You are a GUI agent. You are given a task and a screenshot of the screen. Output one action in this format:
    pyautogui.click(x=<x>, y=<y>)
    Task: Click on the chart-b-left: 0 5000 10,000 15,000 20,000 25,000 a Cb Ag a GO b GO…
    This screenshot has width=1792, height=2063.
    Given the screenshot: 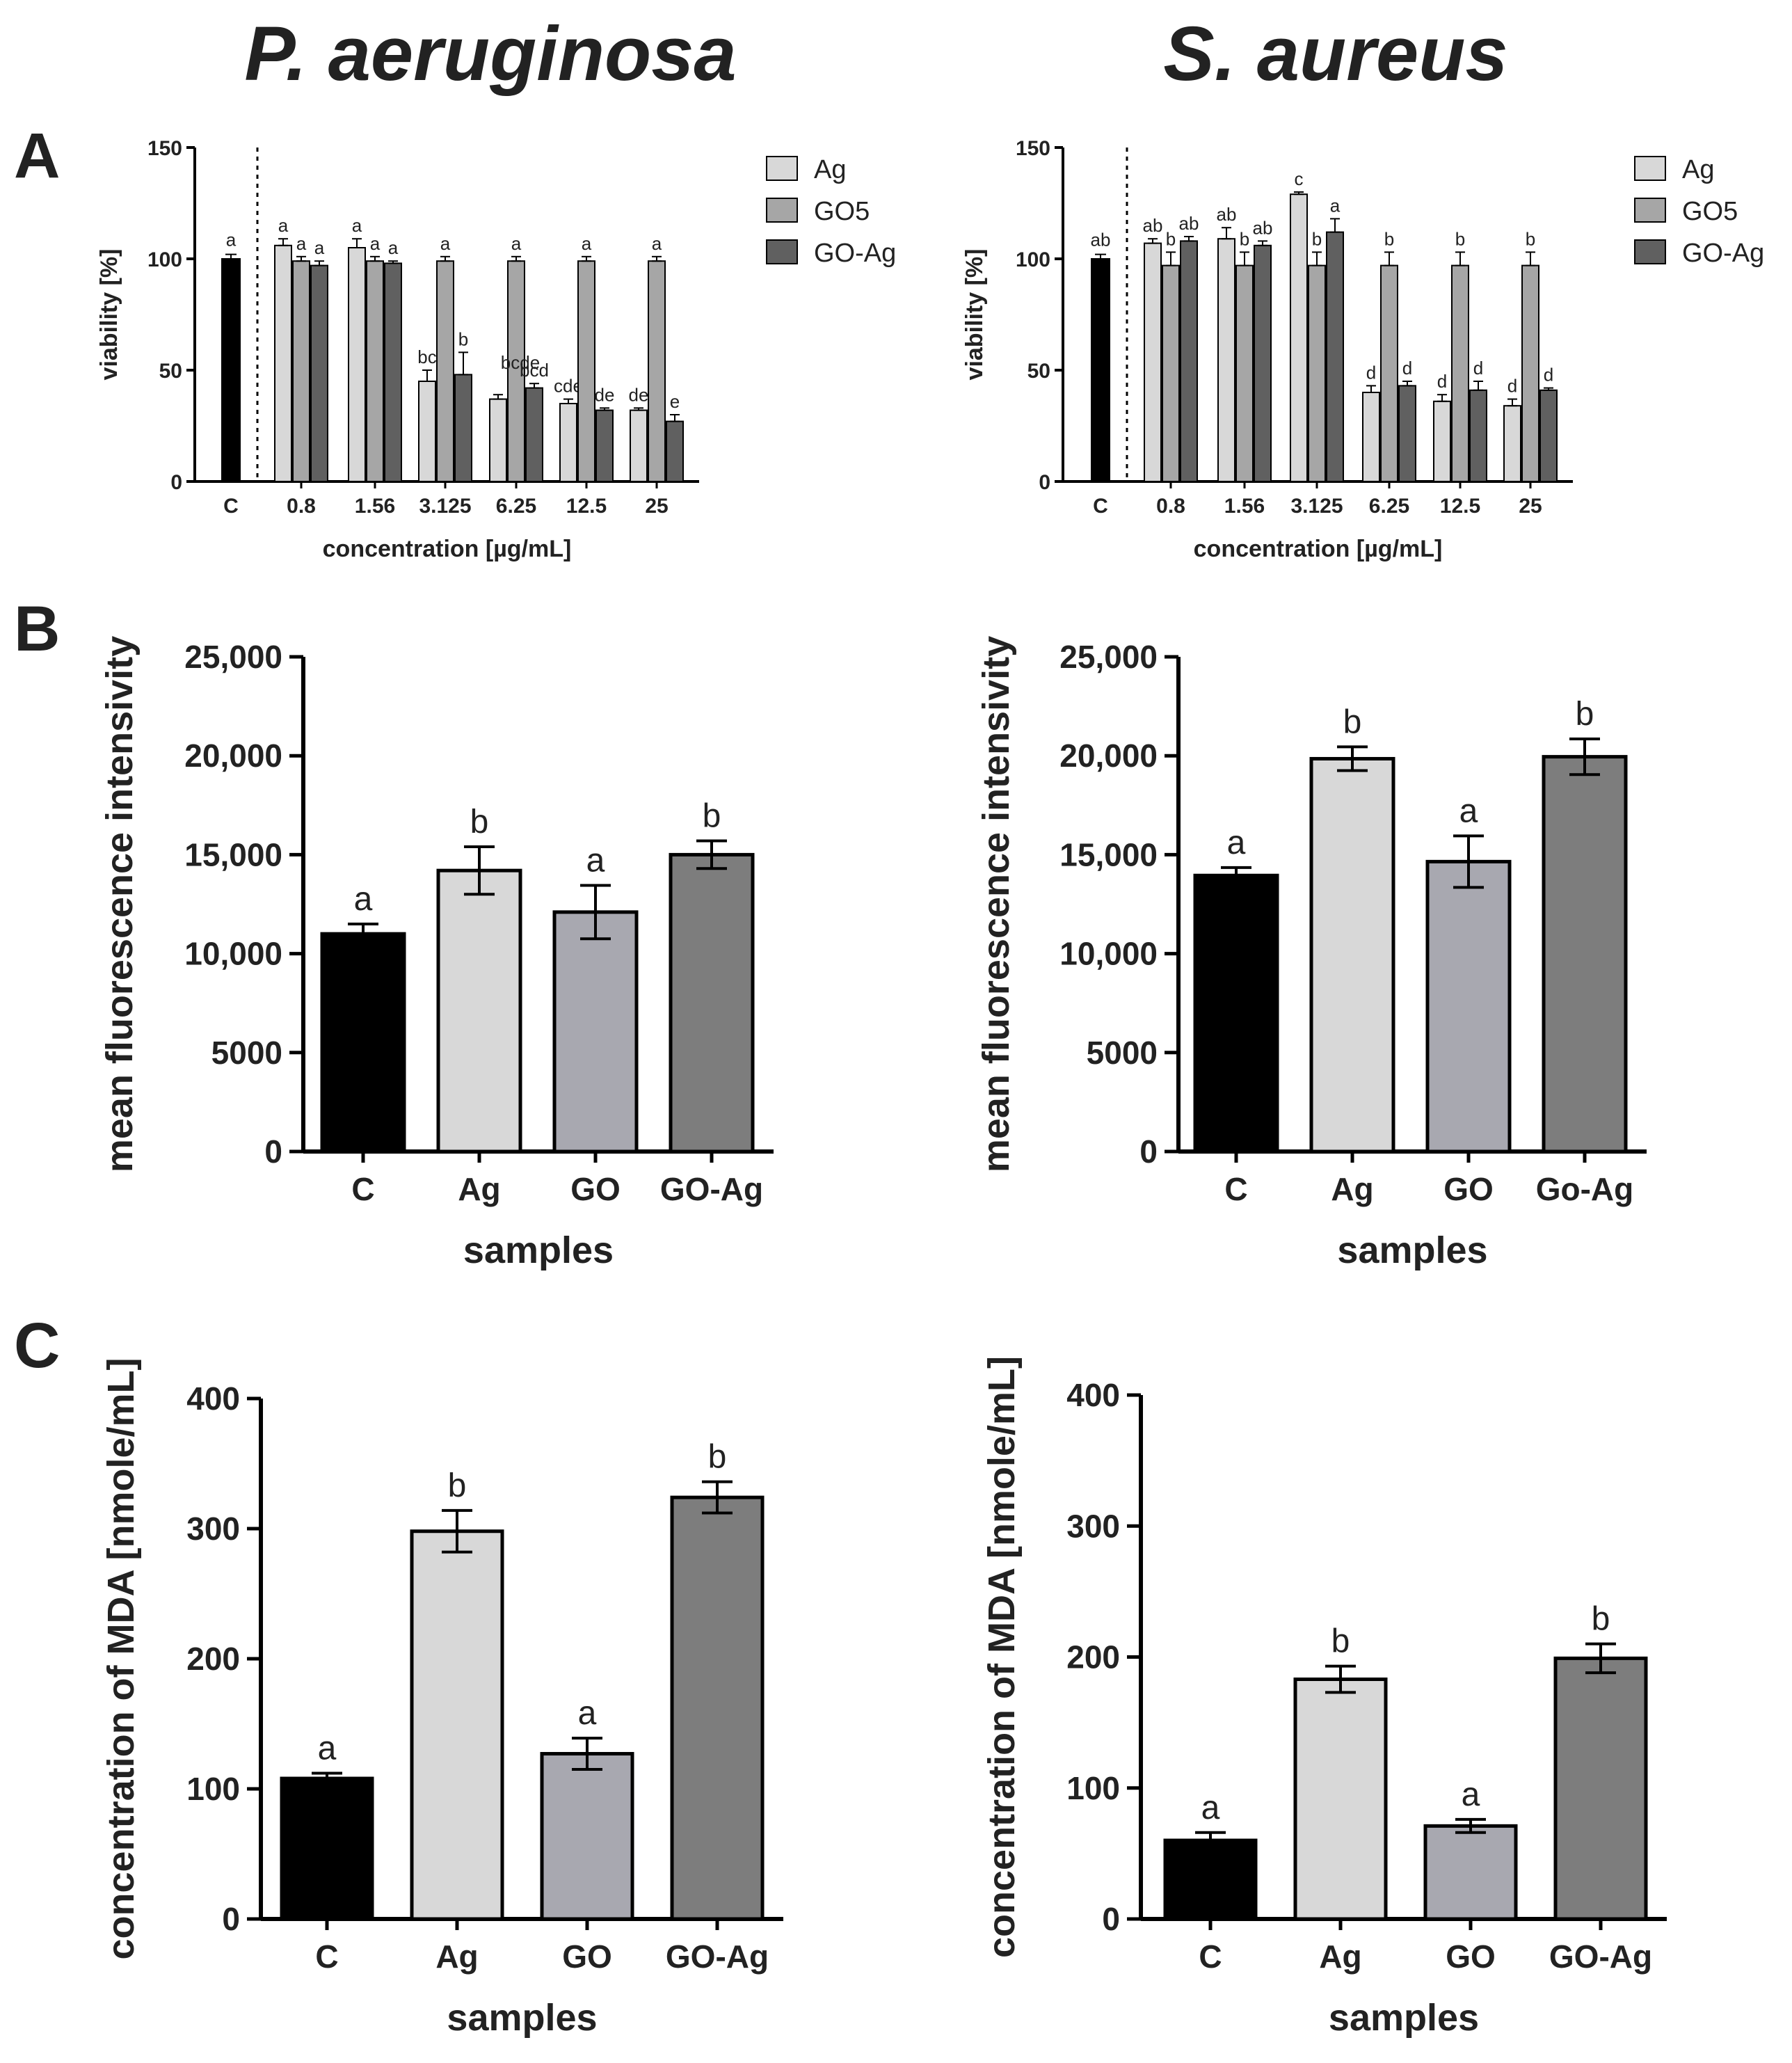 What is the action you would take?
    pyautogui.click(x=436, y=953)
    